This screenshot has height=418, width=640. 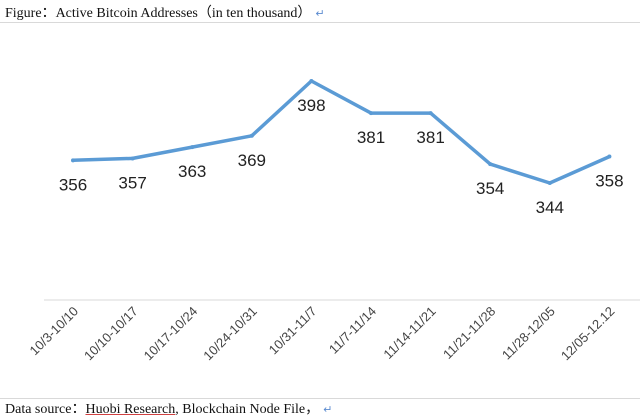 What do you see at coordinates (490, 188) in the screenshot?
I see `data-label-7: 354` at bounding box center [490, 188].